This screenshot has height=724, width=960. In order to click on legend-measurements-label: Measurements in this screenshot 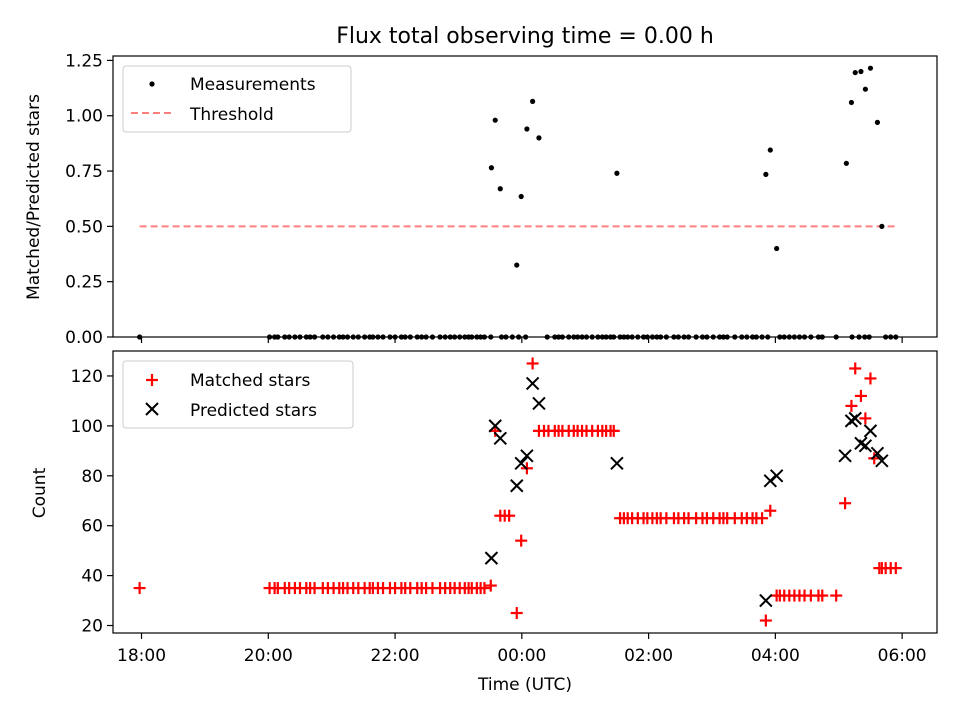, I will do `click(253, 85)`.